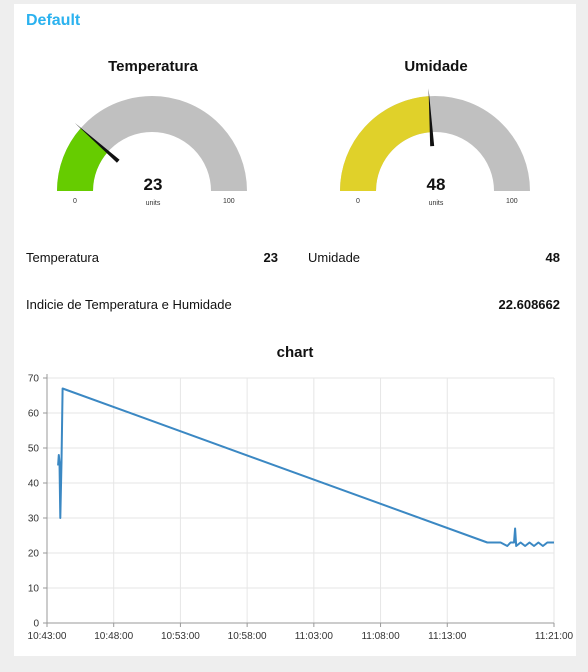  Describe the element at coordinates (34, 449) in the screenshot. I see `y-tick-label: 50` at that location.